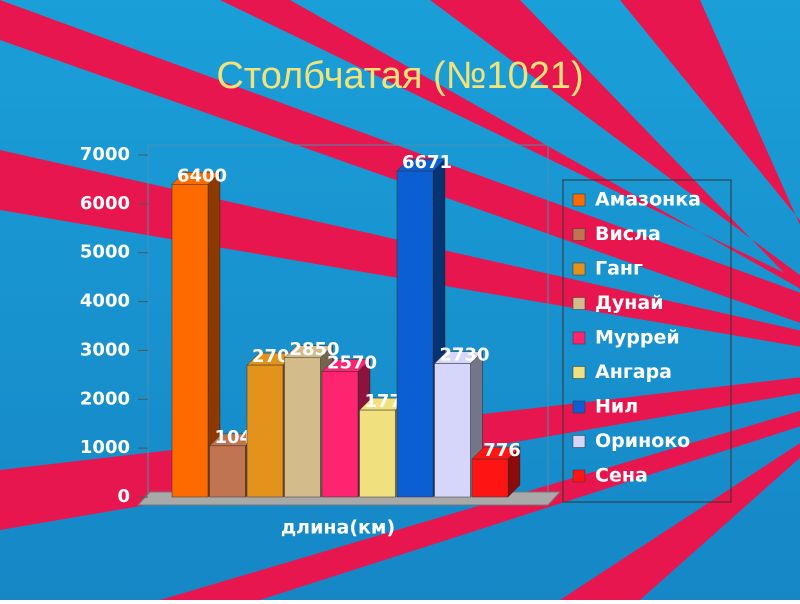  I want to click on legend-label: Ганг, so click(619, 269).